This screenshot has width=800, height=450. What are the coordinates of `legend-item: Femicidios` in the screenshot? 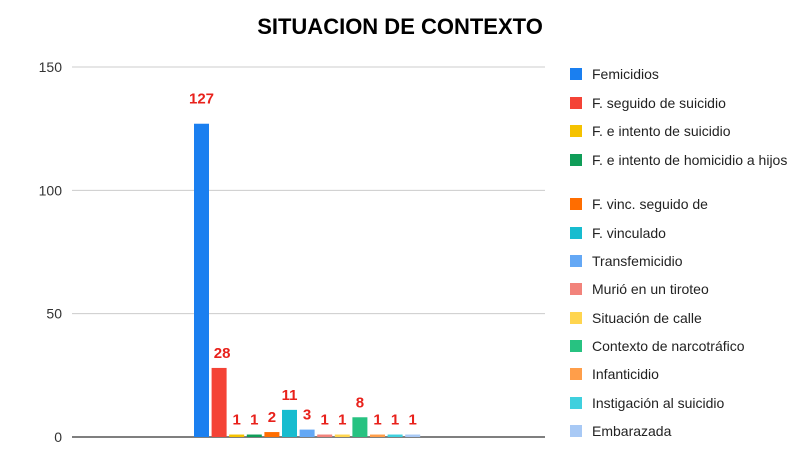 It's located at (614, 74).